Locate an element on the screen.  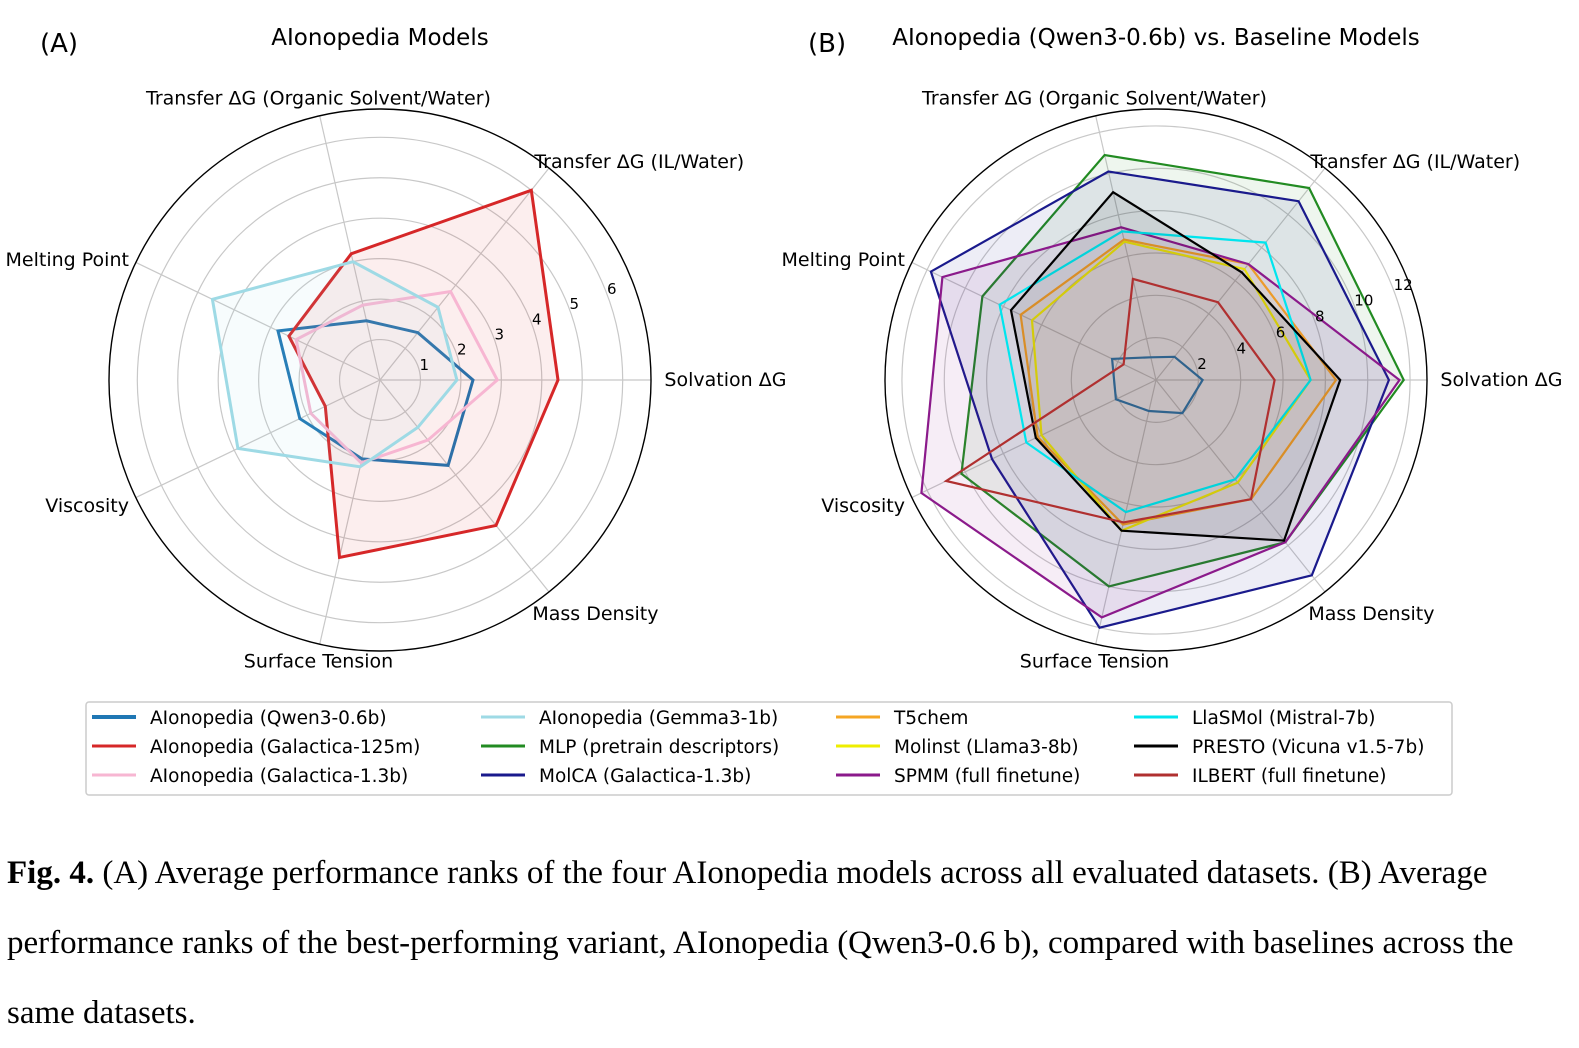
panel-b-tag: (B) is located at coordinates (827, 44).